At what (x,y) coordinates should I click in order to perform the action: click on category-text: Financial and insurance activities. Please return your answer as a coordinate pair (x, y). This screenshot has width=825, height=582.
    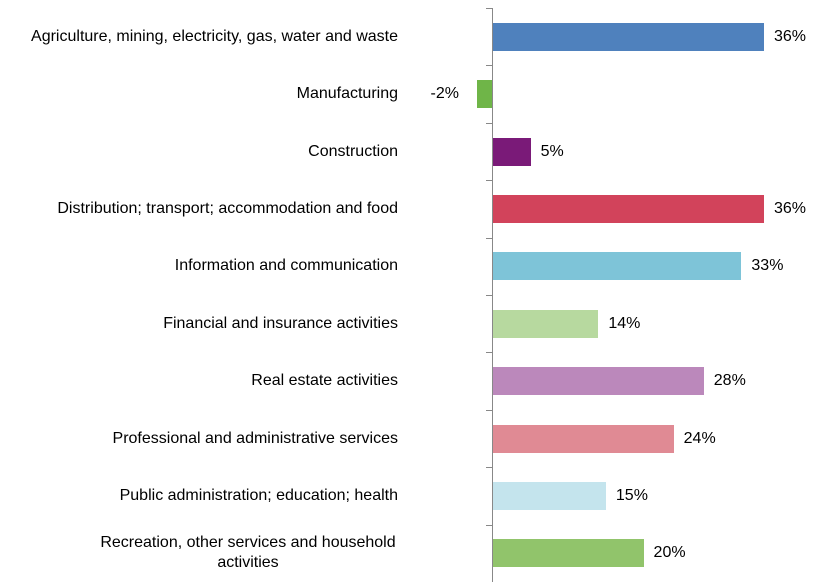
    Looking at the image, I should click on (280, 323).